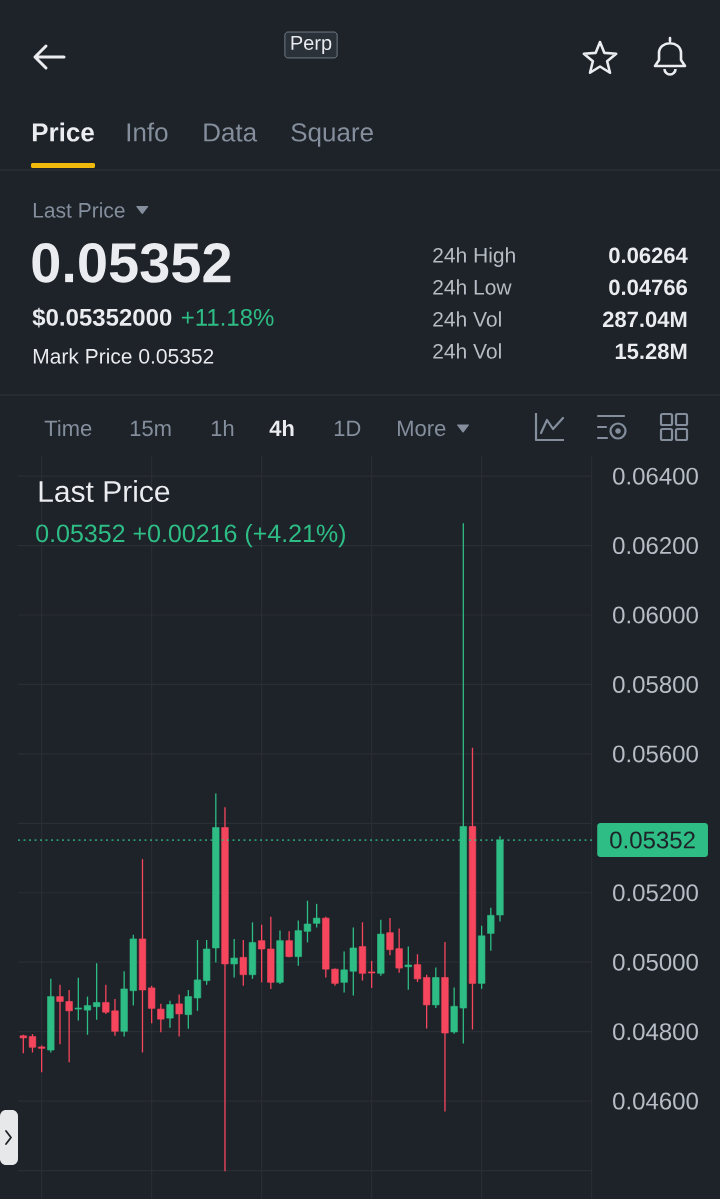 The image size is (720, 1199). Describe the element at coordinates (63, 132) in the screenshot. I see `text: Price` at that location.